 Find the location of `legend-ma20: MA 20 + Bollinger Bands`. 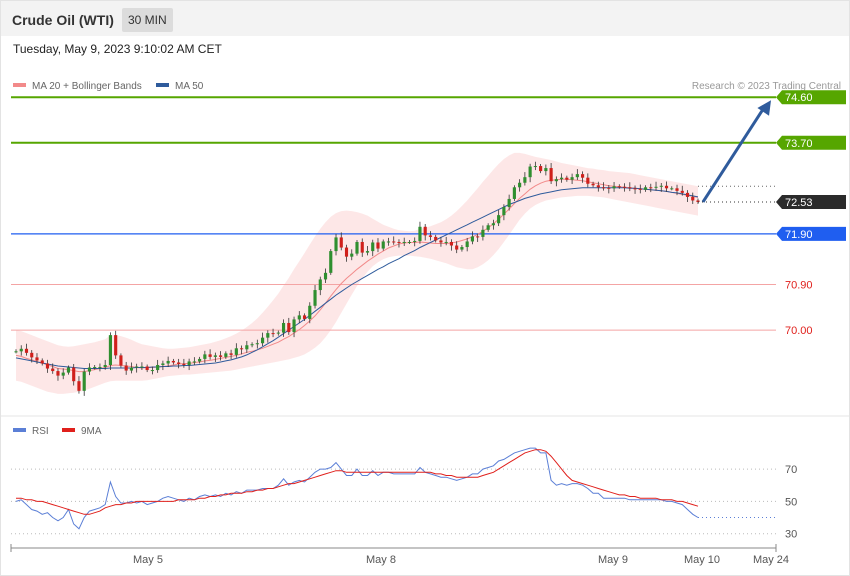

legend-ma20: MA 20 + Bollinger Bands is located at coordinates (77, 86).